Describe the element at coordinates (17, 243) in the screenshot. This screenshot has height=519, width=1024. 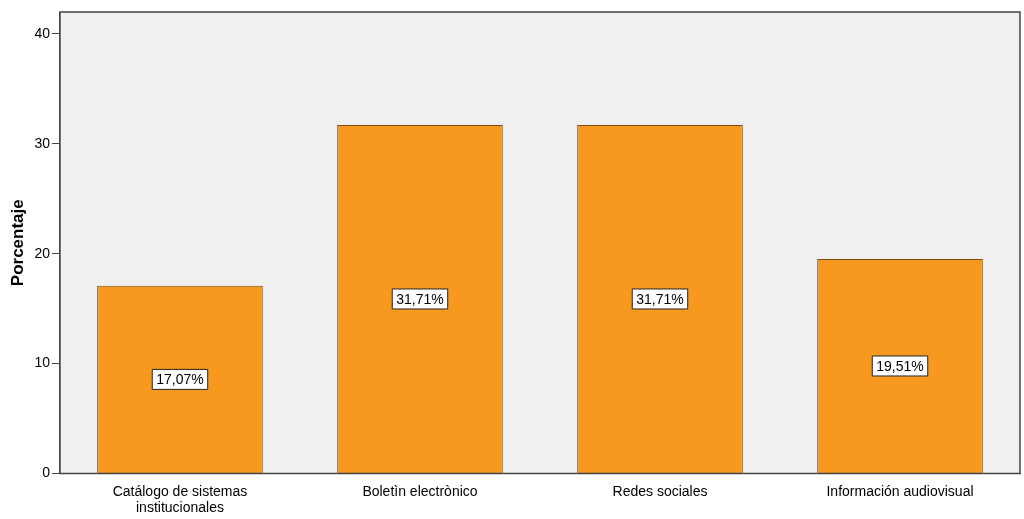
I see `y-axis-title: Porcentaje` at that location.